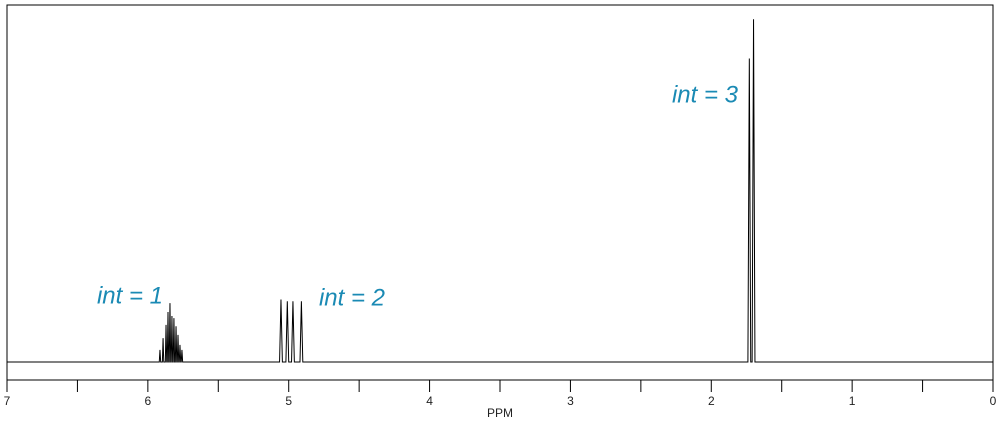  What do you see at coordinates (148, 401) in the screenshot?
I see `x-tick-label: 6` at bounding box center [148, 401].